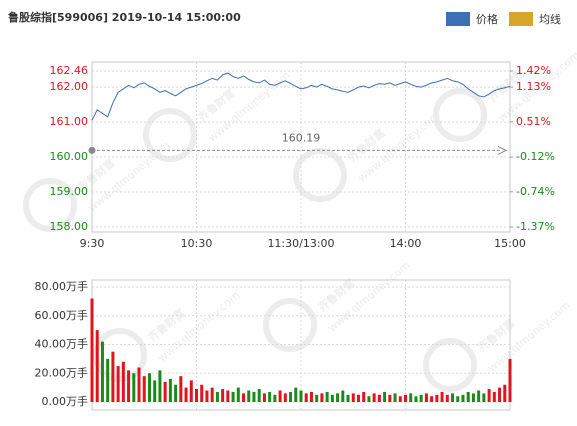  What do you see at coordinates (197, 243) in the screenshot?
I see `x-tick-label: 10:30` at bounding box center [197, 243].